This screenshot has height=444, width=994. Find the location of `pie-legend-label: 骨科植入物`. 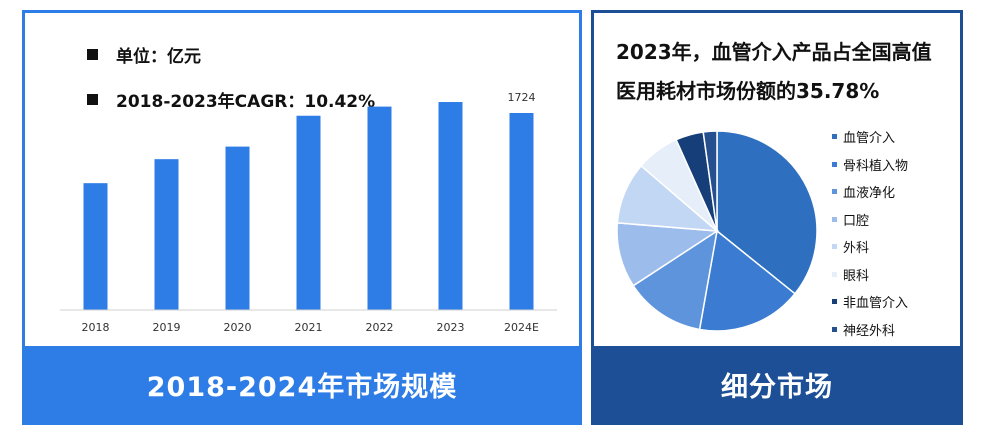

pie-legend-label: 骨科植入物 is located at coordinates (876, 166).